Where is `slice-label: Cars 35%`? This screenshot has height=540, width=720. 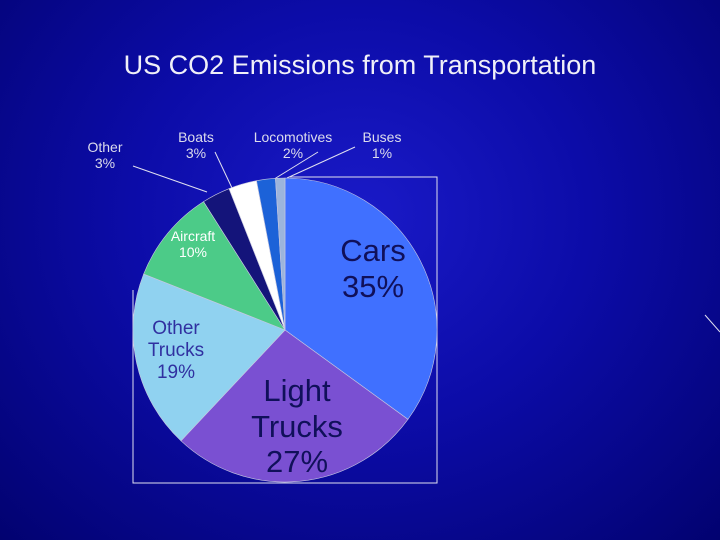
slice-label: Cars 35% is located at coordinates (373, 268).